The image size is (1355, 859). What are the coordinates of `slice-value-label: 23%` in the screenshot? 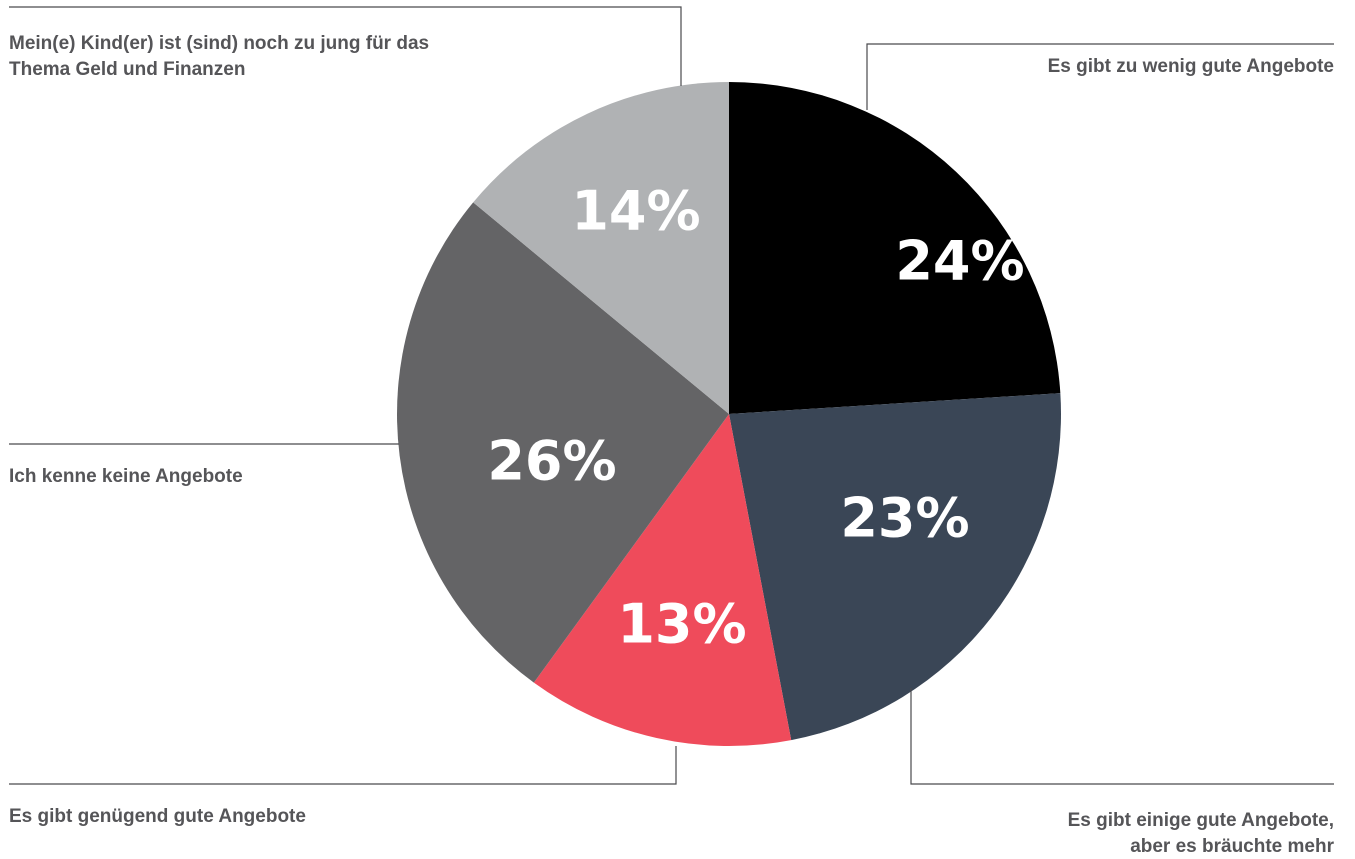 It's located at (904, 518).